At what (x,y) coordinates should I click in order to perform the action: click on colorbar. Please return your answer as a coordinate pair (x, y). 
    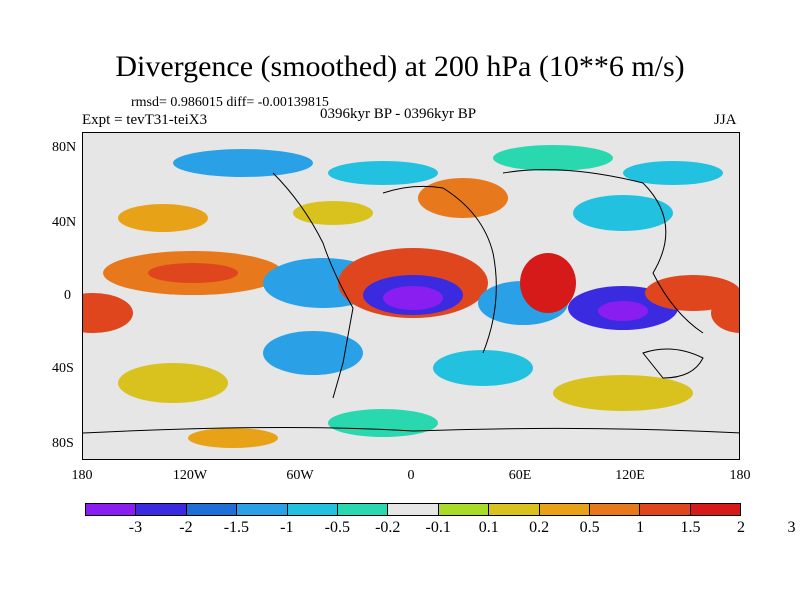
    Looking at the image, I should click on (413, 509).